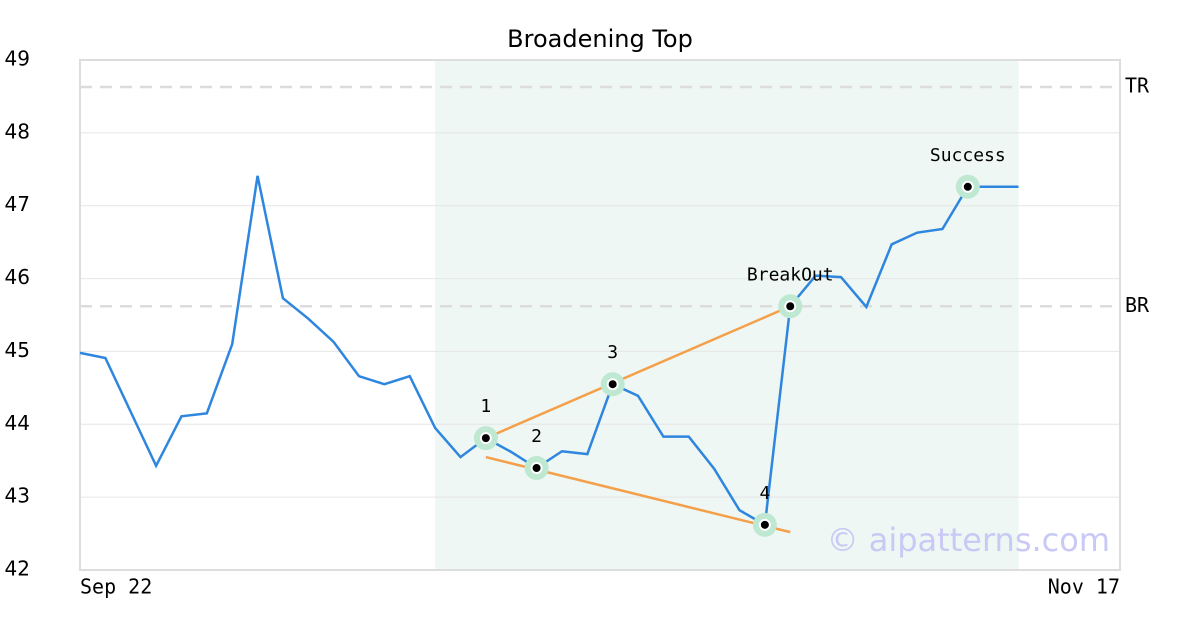  I want to click on trend-line, so click(638, 372).